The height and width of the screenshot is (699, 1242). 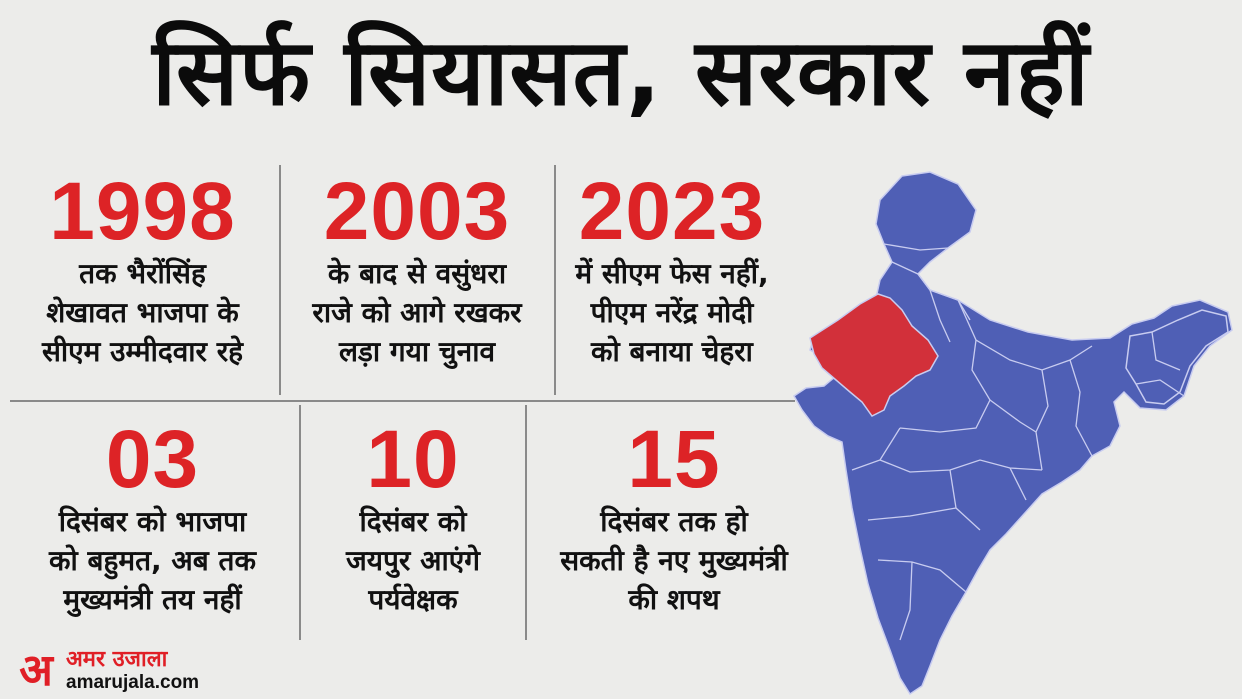 What do you see at coordinates (417, 211) in the screenshot?
I see `fact-number: 2003` at bounding box center [417, 211].